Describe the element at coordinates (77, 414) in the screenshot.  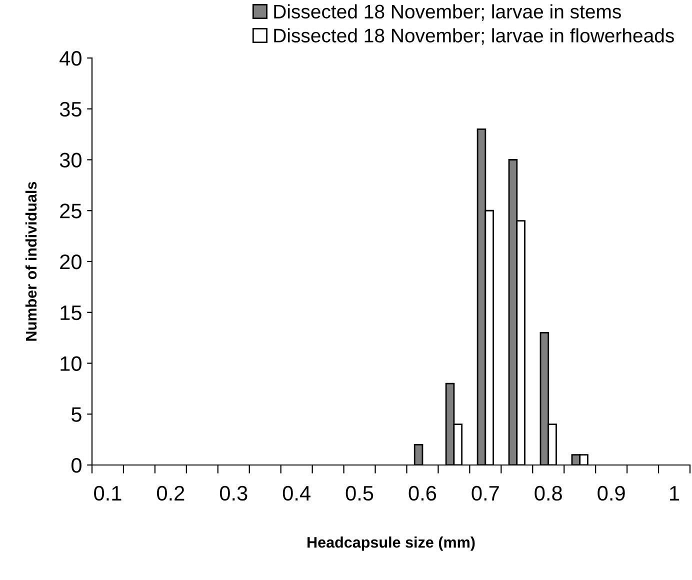
I see `y-tick-label: 5` at that location.